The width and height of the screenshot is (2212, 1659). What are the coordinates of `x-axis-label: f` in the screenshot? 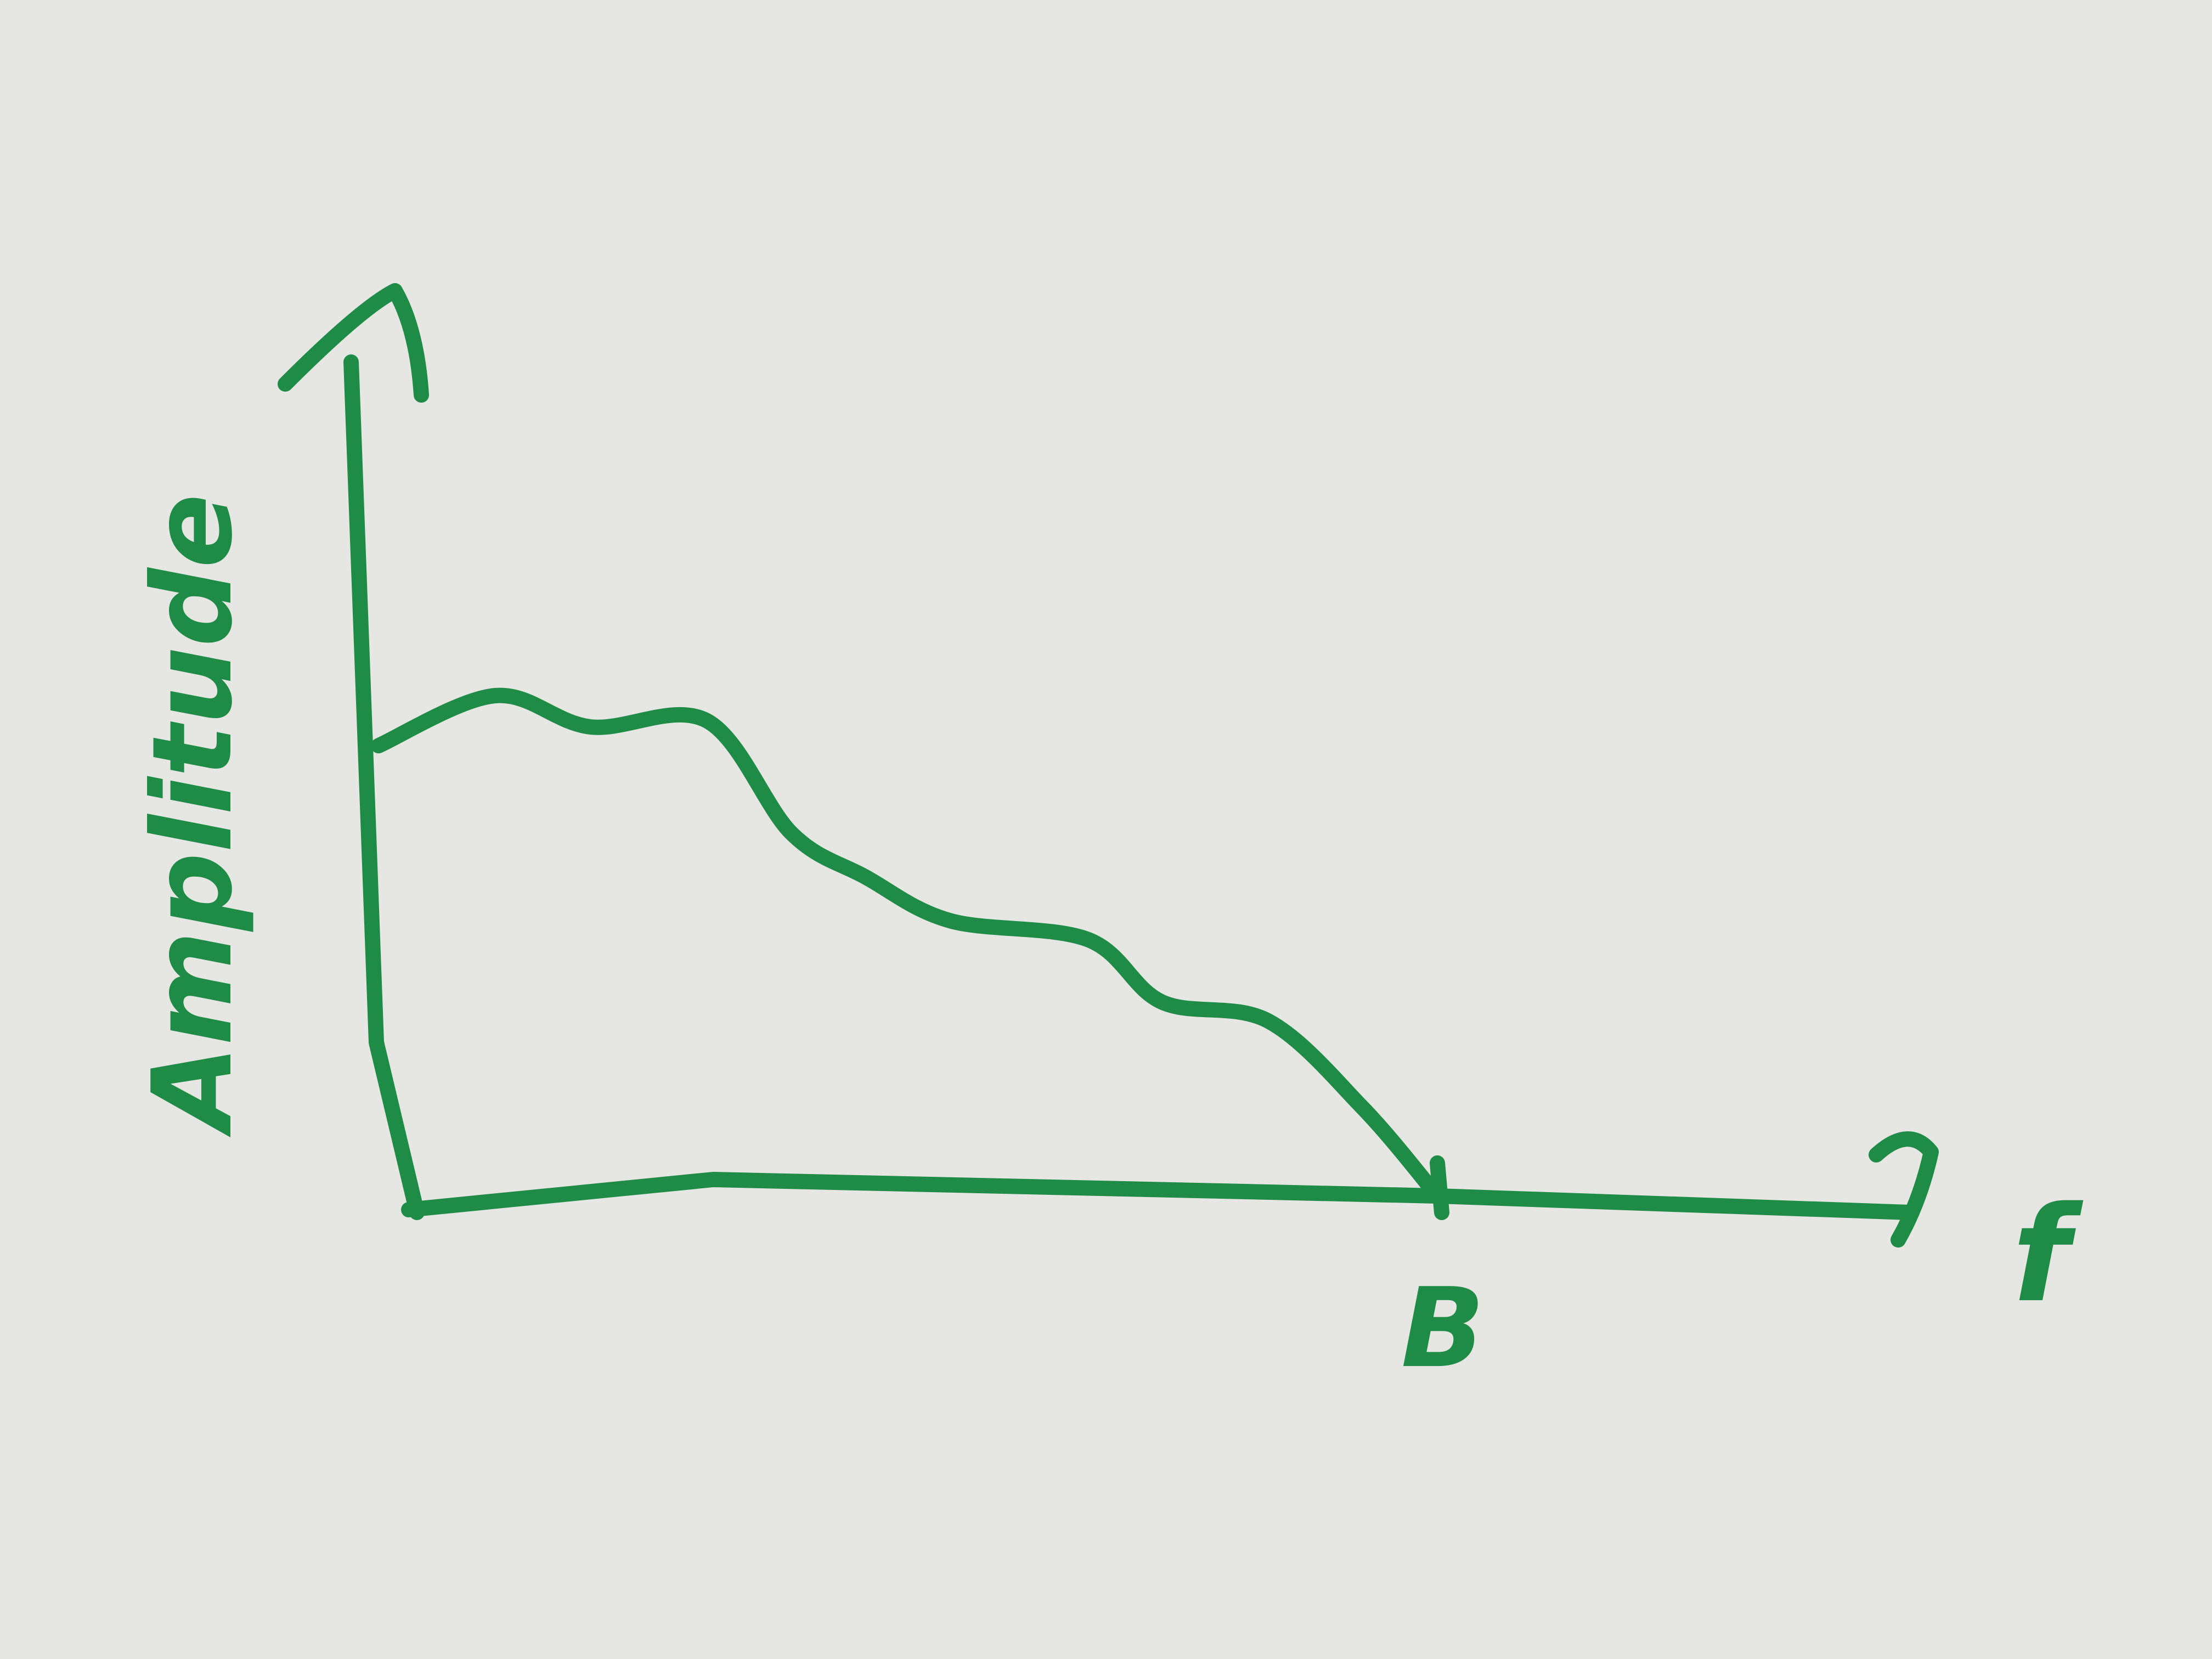 It's located at (2048, 1255).